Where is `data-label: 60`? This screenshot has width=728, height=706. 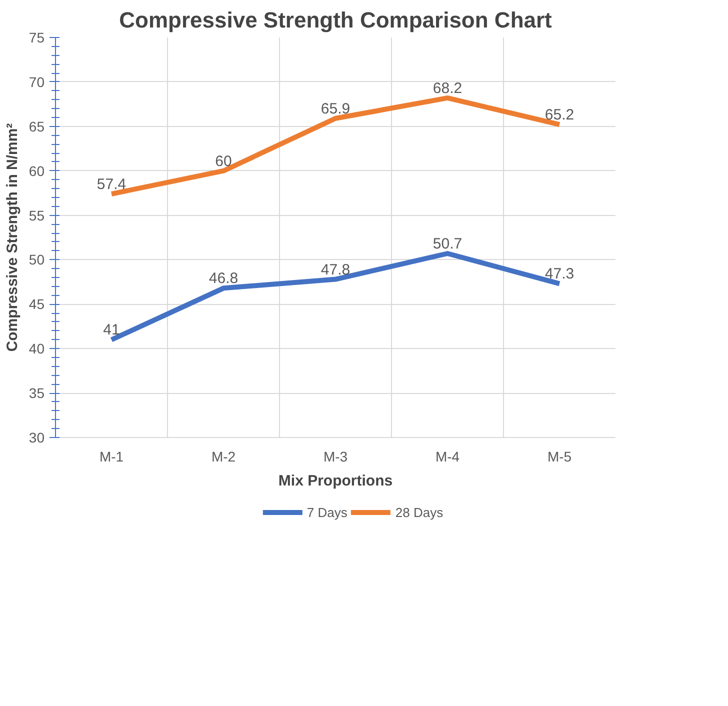
data-label: 60 is located at coordinates (223, 161).